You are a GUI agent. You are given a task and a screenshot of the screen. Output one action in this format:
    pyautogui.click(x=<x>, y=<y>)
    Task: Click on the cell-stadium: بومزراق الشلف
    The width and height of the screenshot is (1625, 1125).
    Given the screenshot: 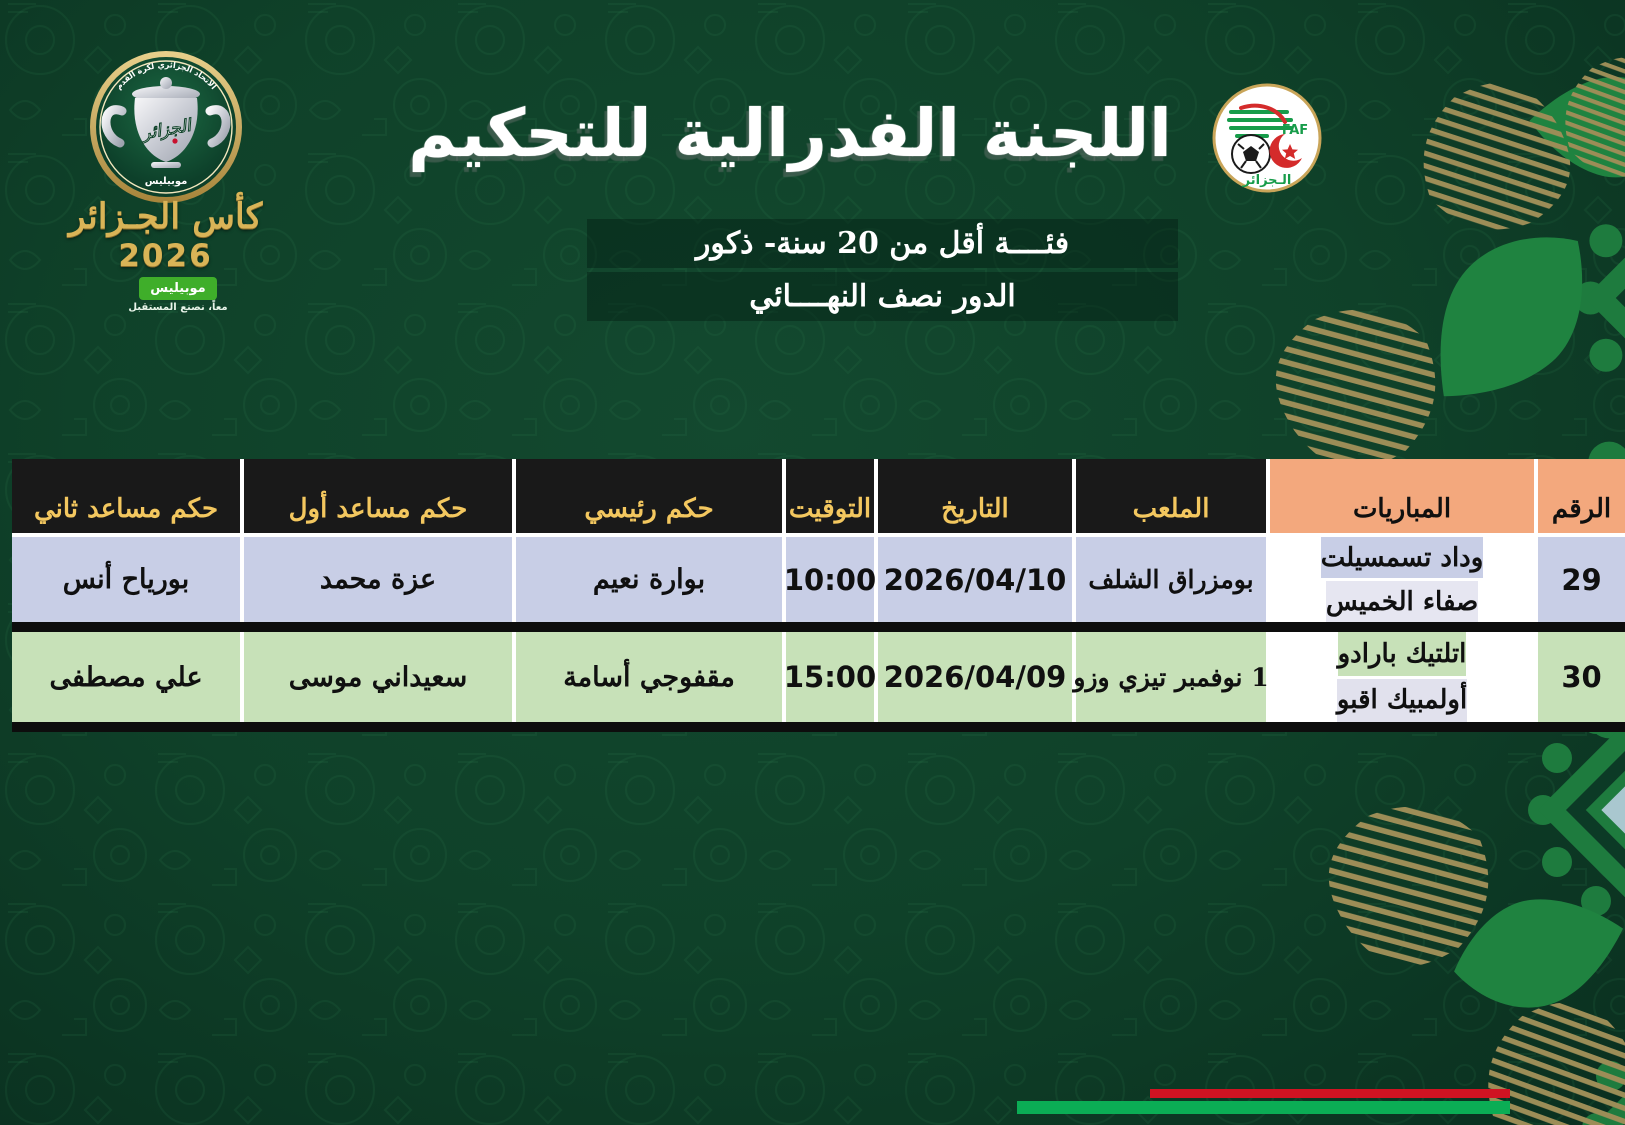 What is the action you would take?
    pyautogui.click(x=1171, y=579)
    